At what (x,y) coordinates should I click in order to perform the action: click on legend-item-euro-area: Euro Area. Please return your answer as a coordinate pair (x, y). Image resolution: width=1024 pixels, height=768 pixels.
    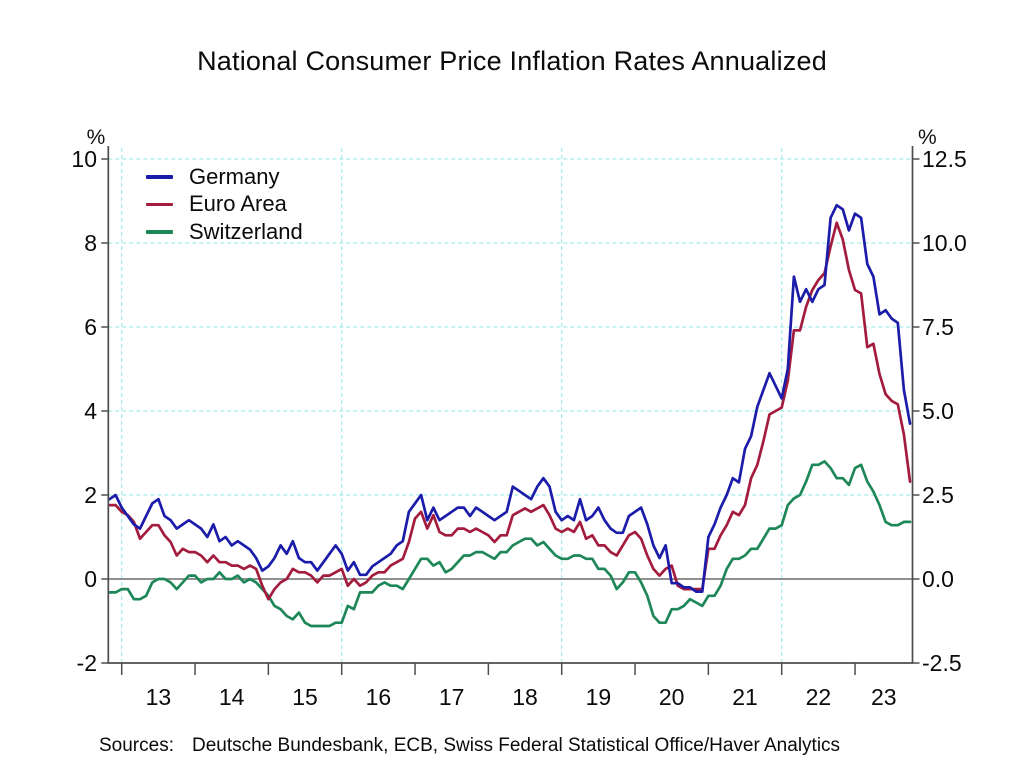
    Looking at the image, I should click on (224, 205).